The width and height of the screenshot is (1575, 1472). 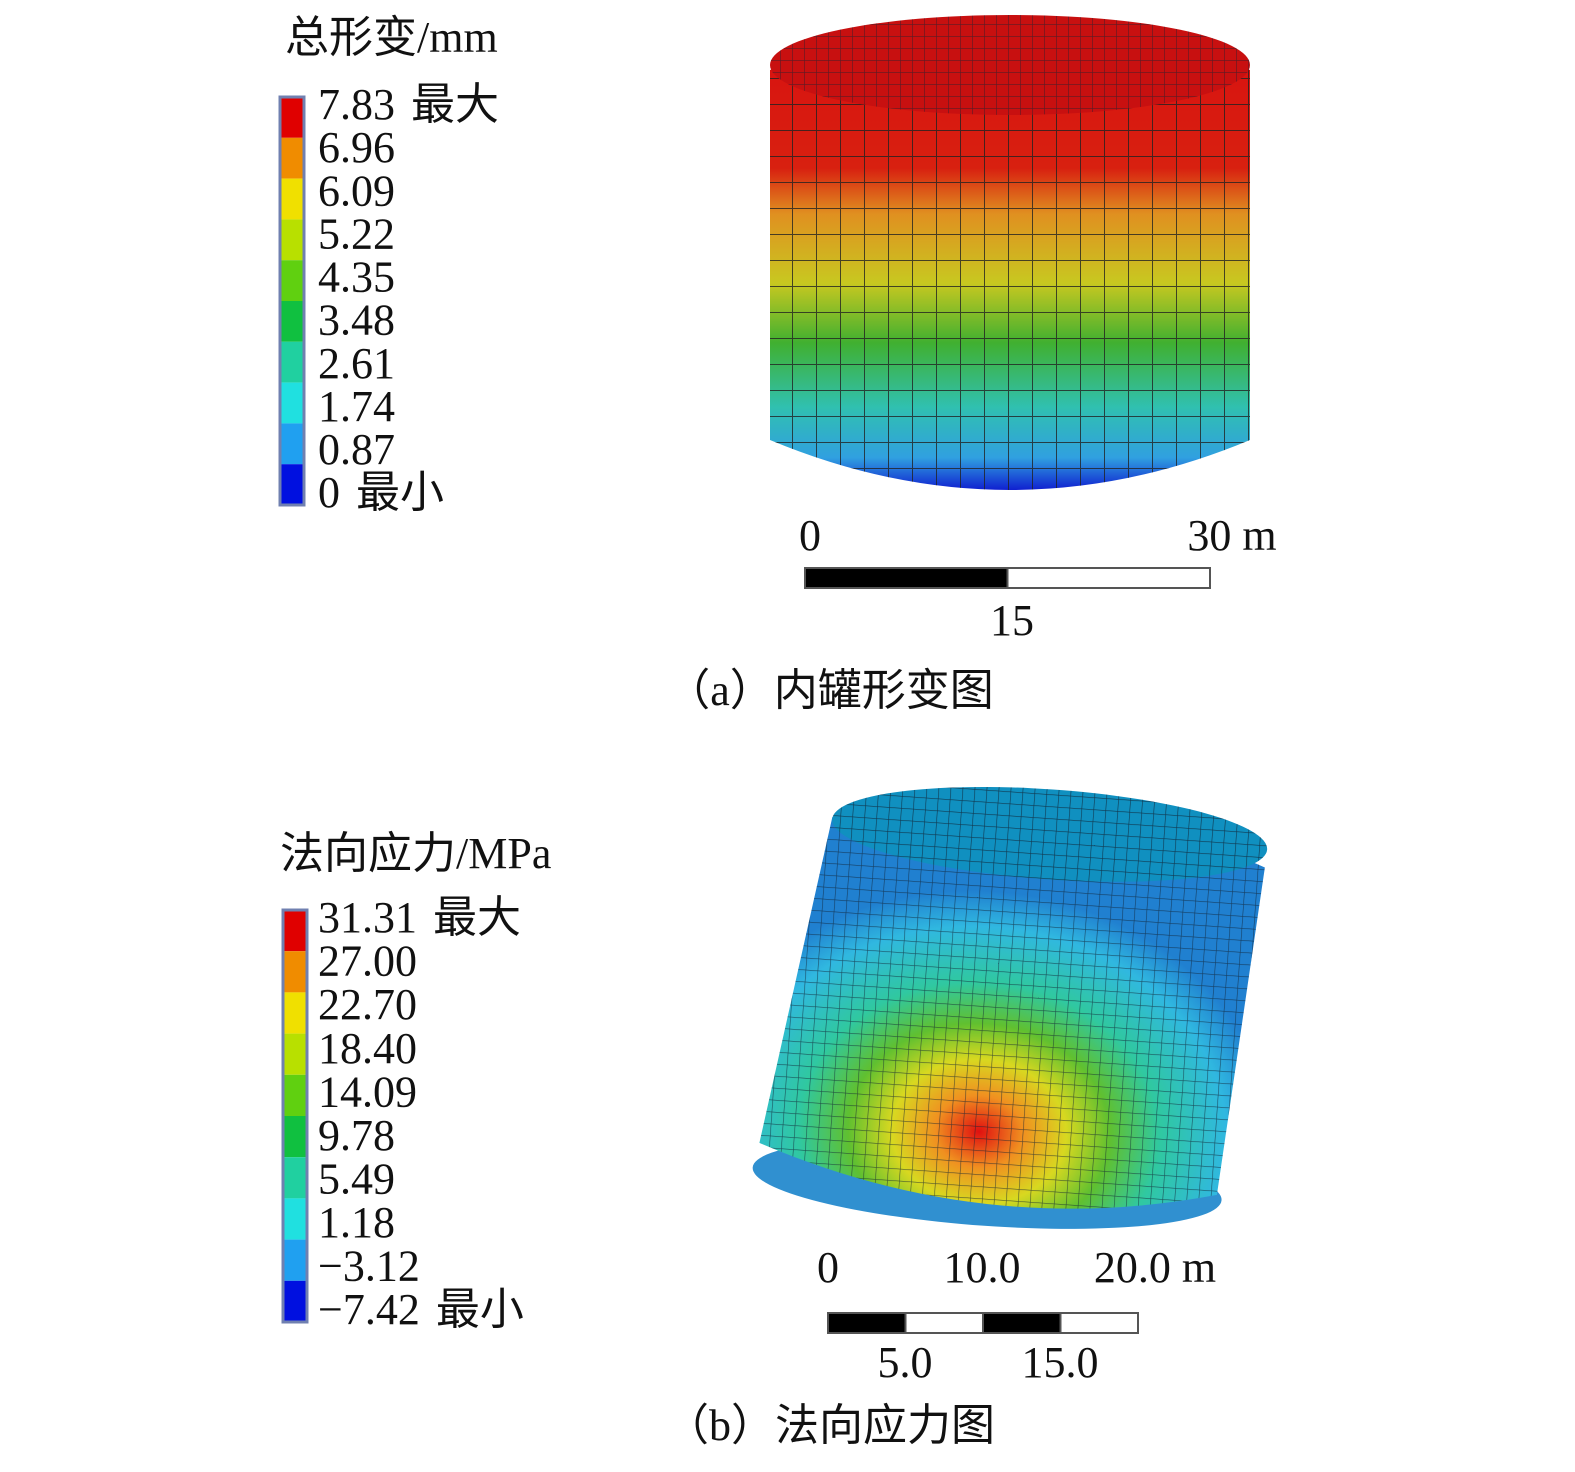 I want to click on legend-label: 0, so click(x=329, y=492).